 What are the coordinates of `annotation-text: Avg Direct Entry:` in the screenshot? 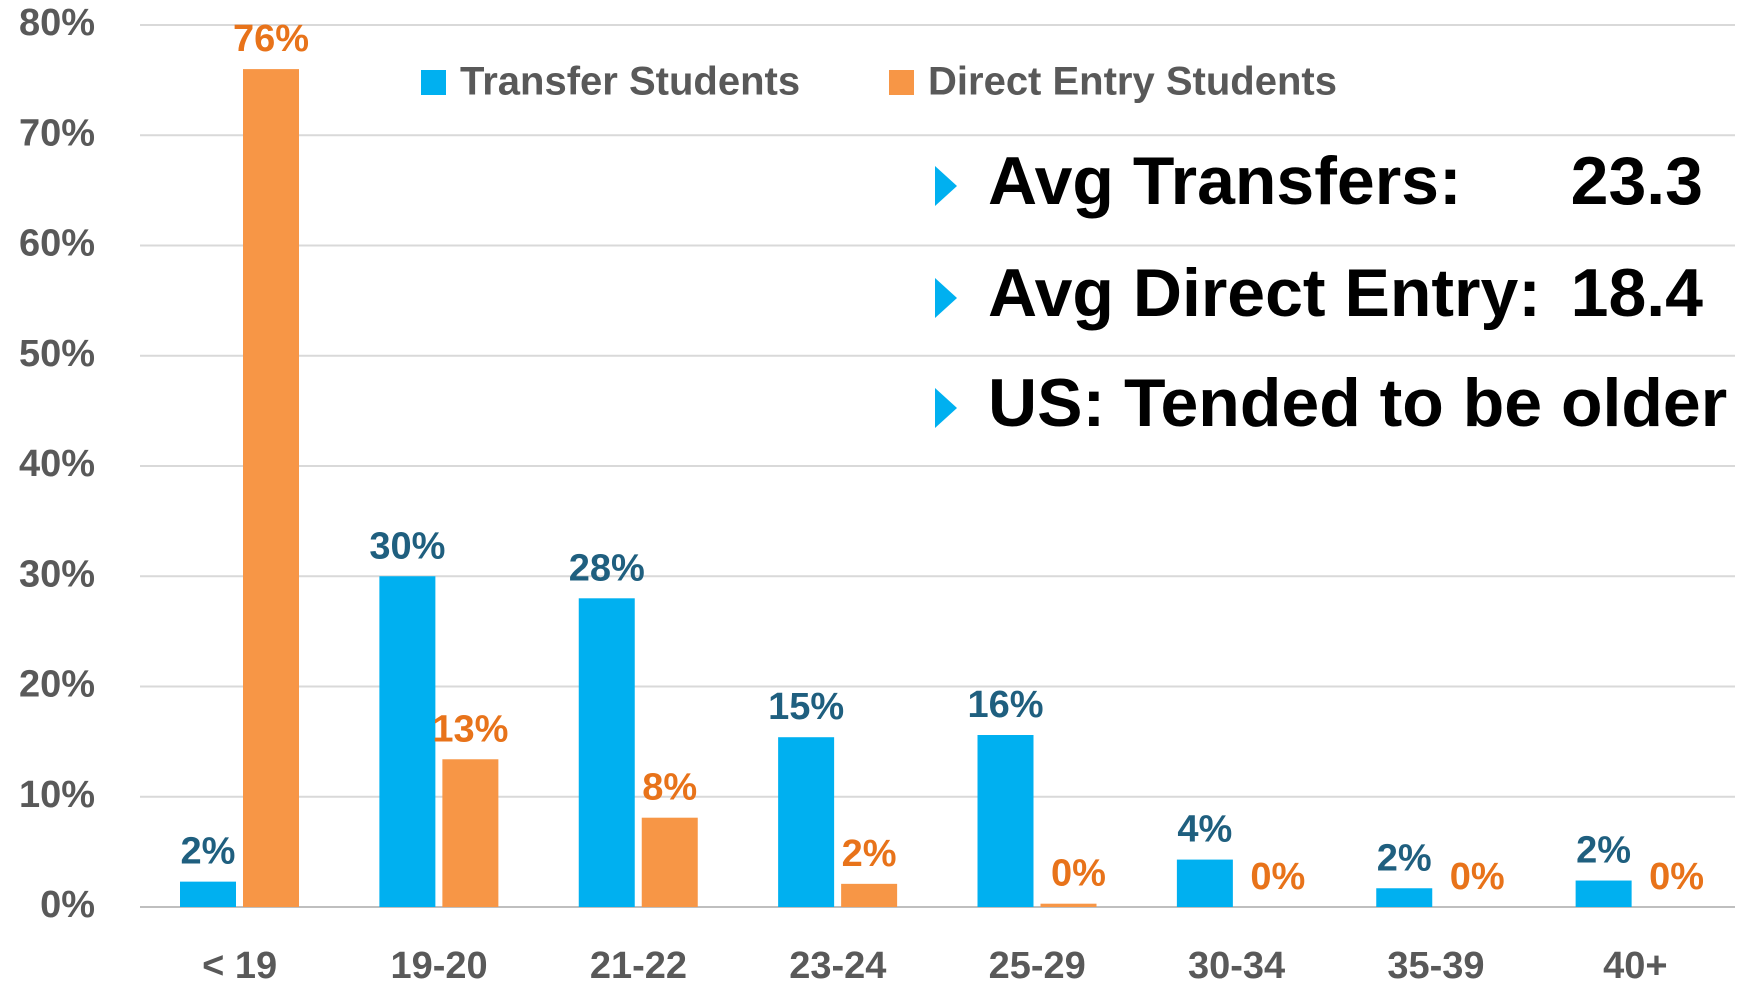 It's located at (1264, 293).